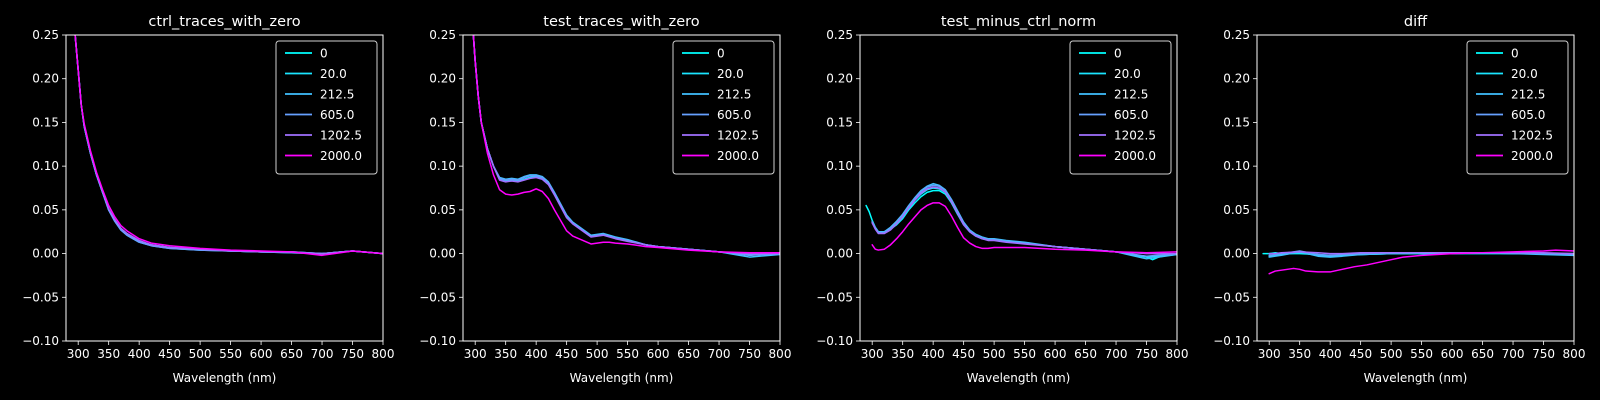 This screenshot has height=400, width=1600. Describe the element at coordinates (437, 341) in the screenshot. I see `y-tick-label: −0.10` at that location.